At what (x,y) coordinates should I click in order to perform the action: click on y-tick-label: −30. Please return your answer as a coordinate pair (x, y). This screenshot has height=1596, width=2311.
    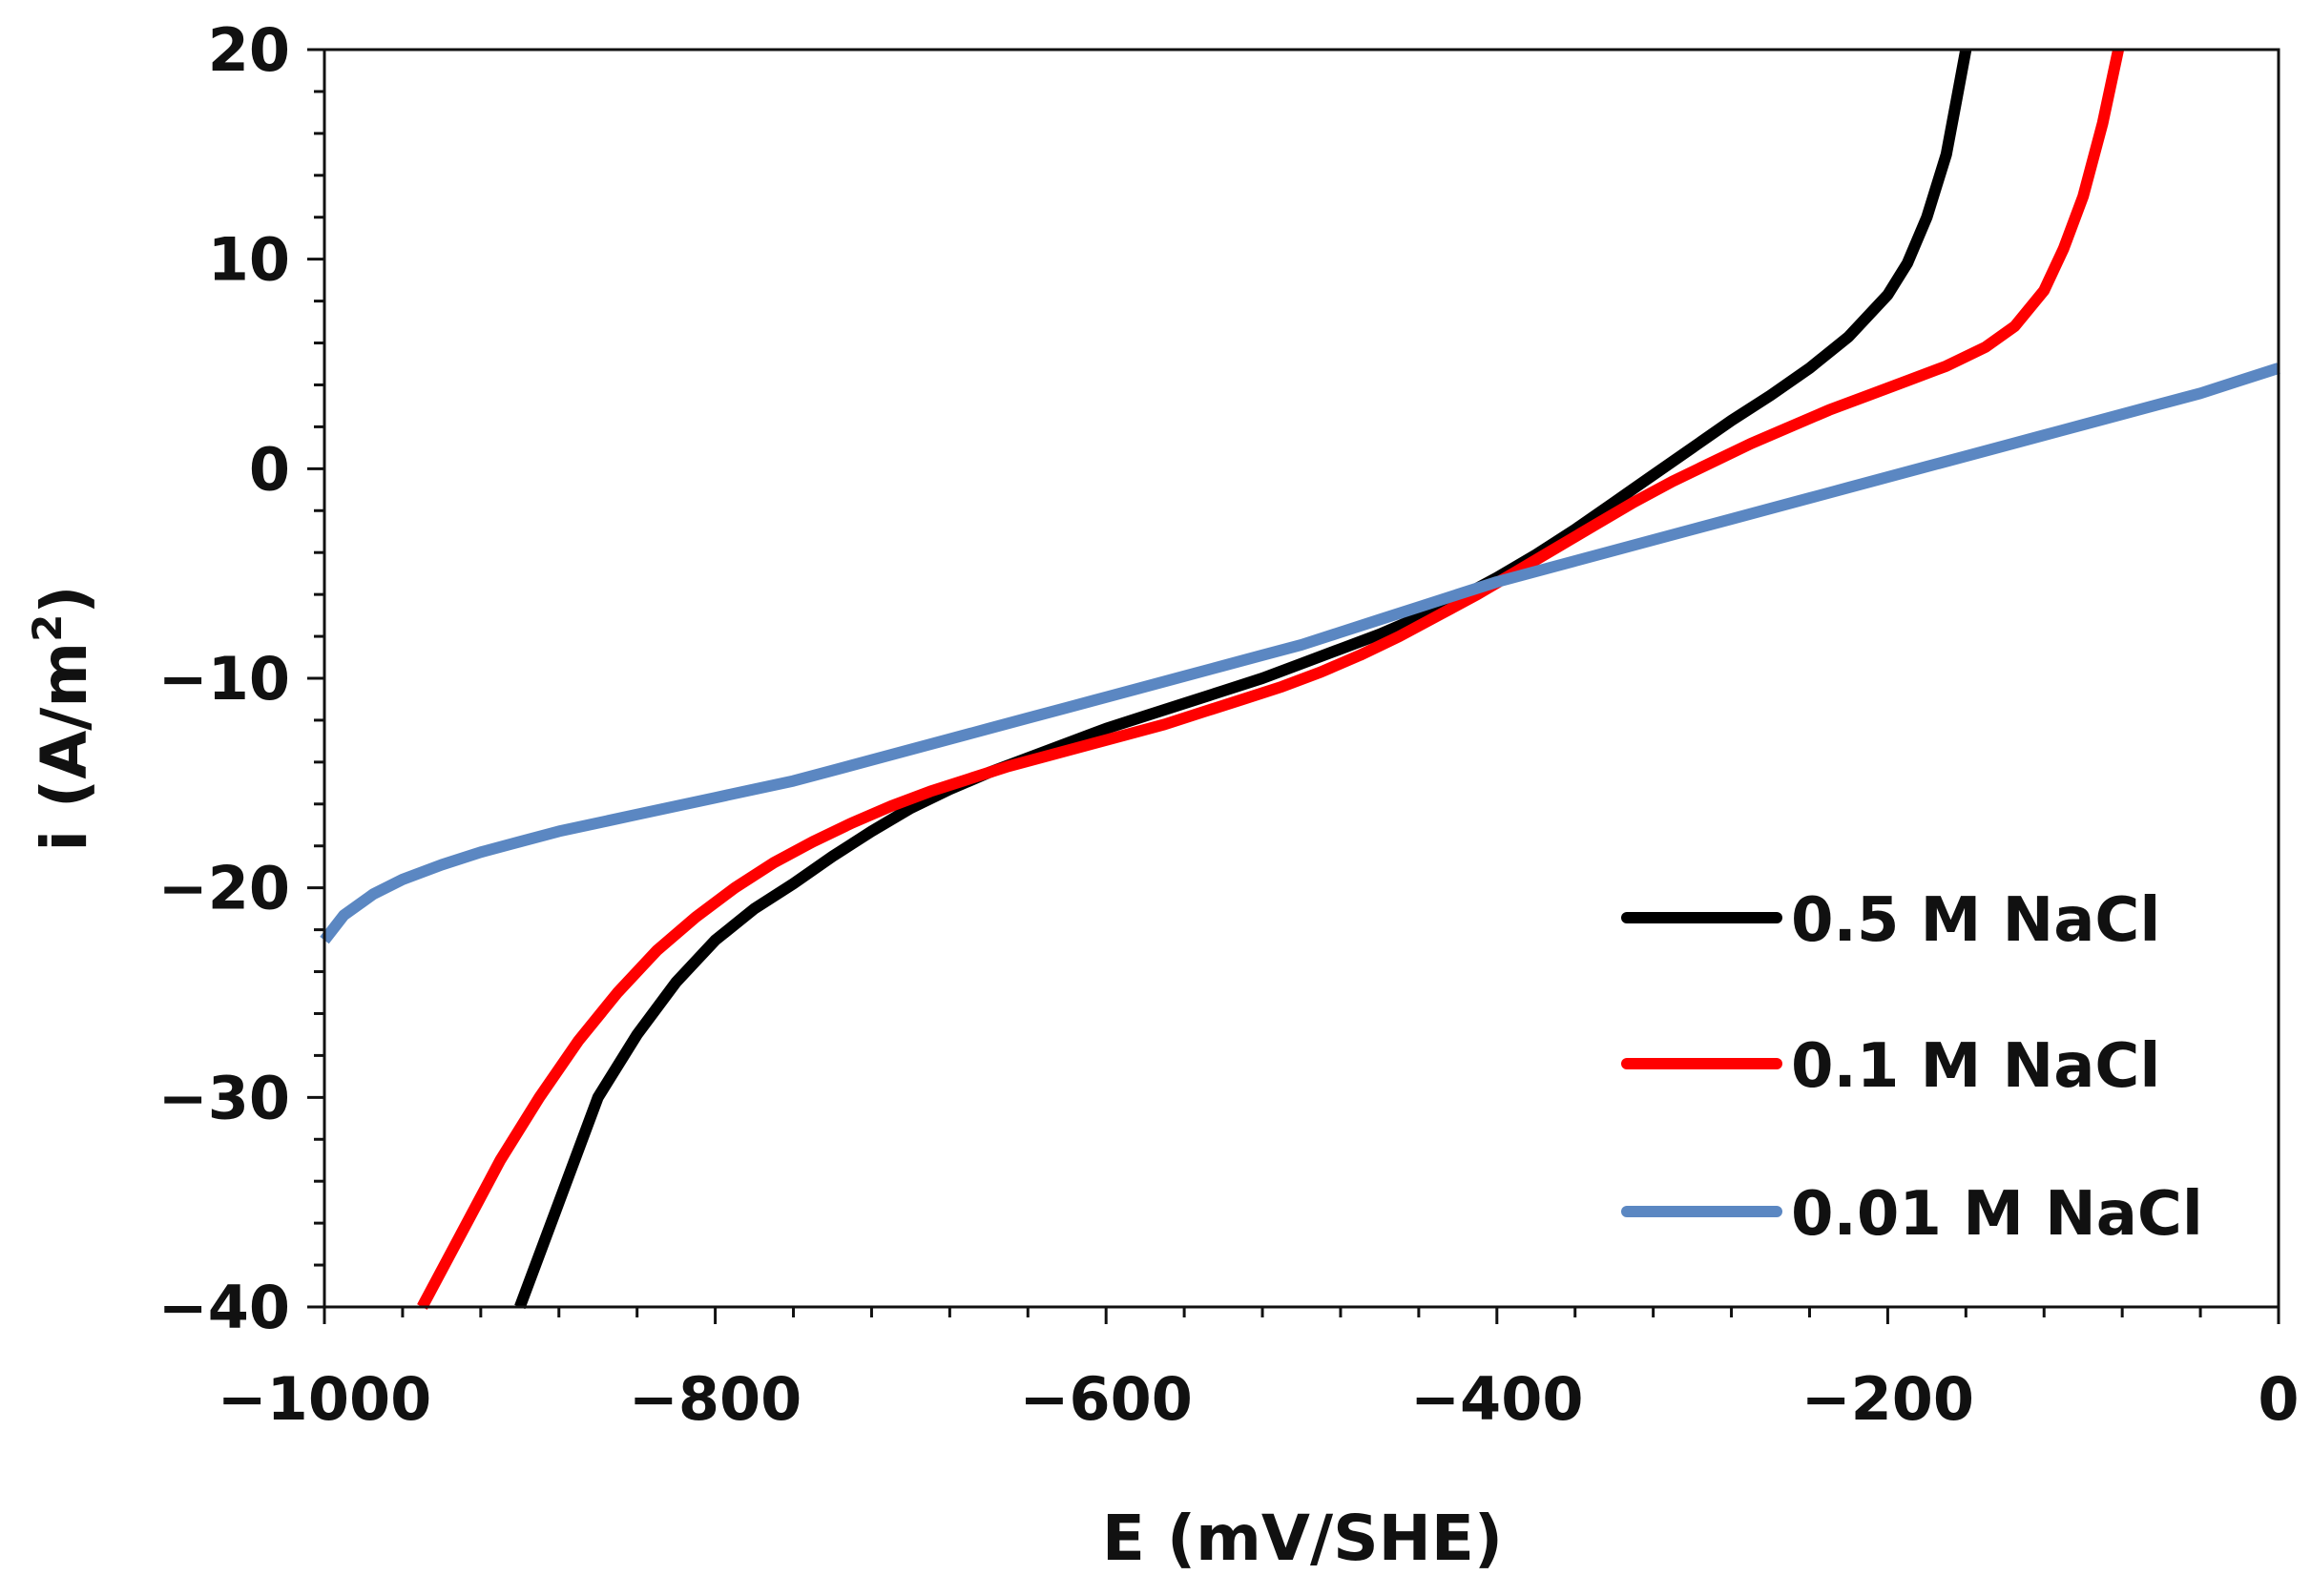
    Looking at the image, I should click on (224, 1097).